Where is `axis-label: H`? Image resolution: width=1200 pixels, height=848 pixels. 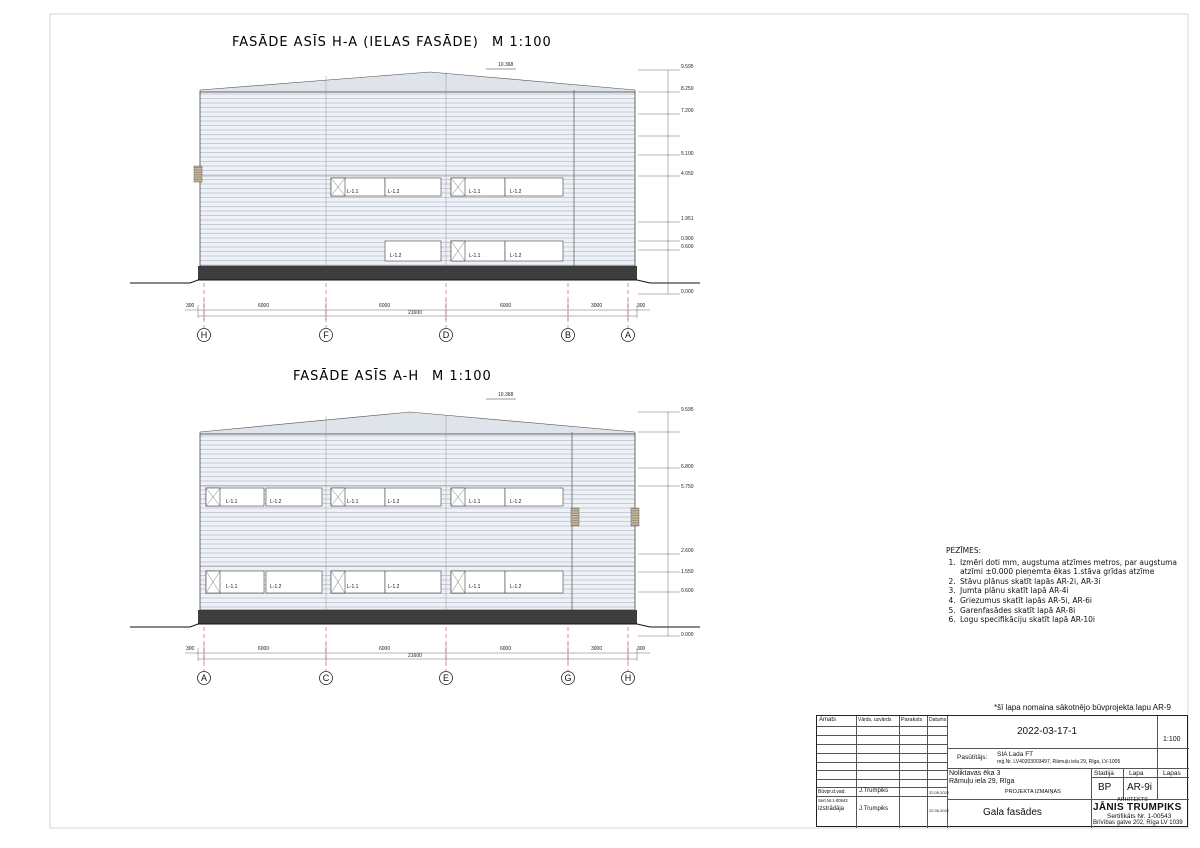
axis-label: H is located at coordinates (204, 335).